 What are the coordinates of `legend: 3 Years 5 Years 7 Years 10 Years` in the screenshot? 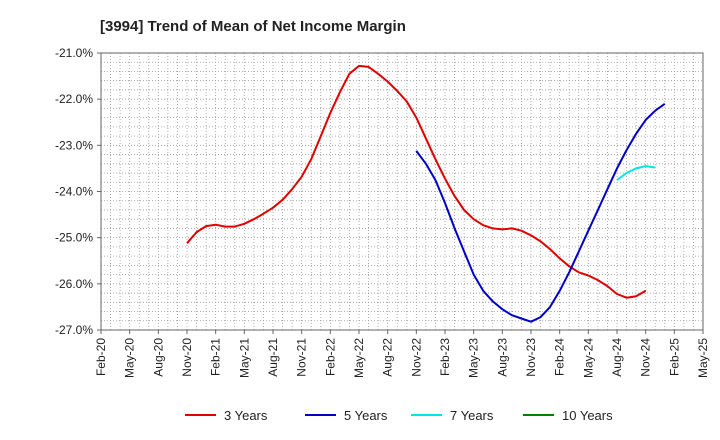 It's located at (399, 415).